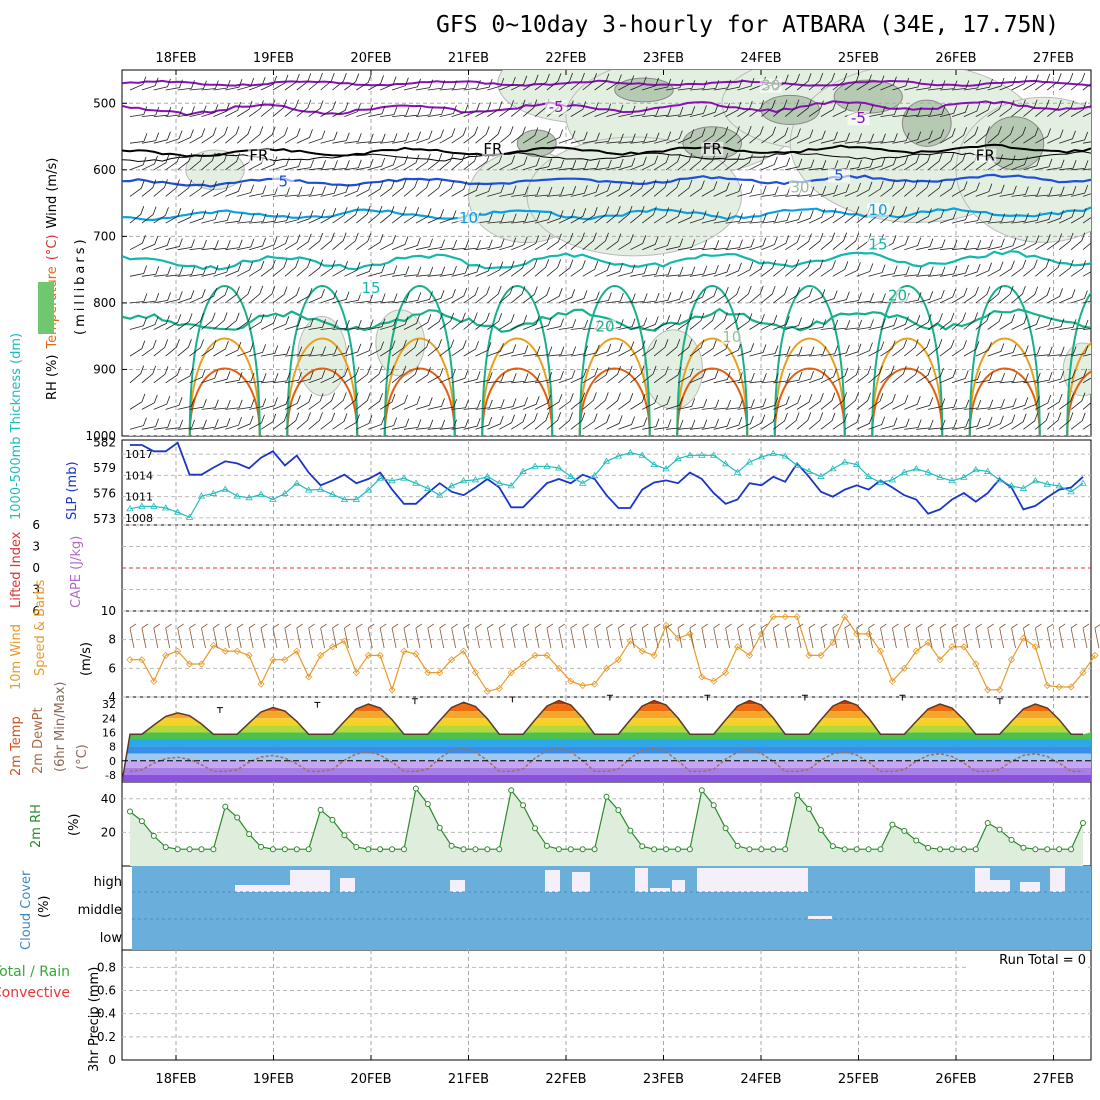 The image size is (1100, 1100). Describe the element at coordinates (52, 377) in the screenshot. I see `upper-ylabel-part: RH (%)` at that location.